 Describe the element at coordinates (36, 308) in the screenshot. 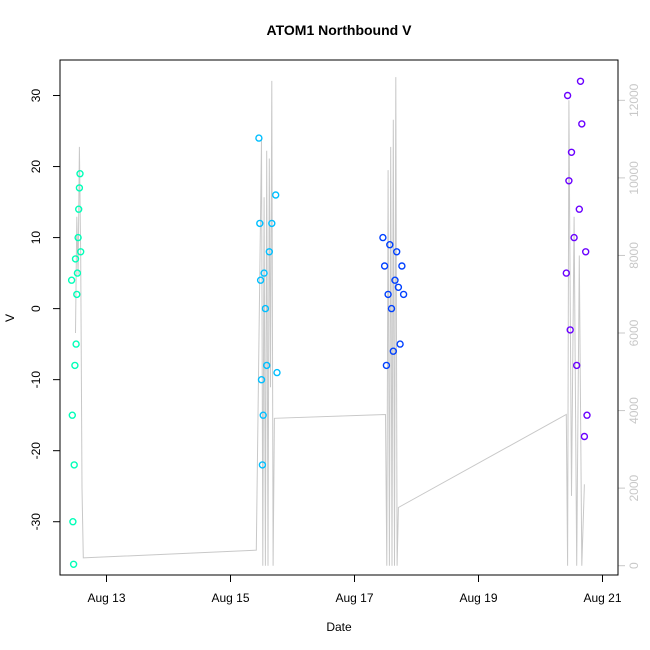

I see `y-tick-label-3: 0` at that location.